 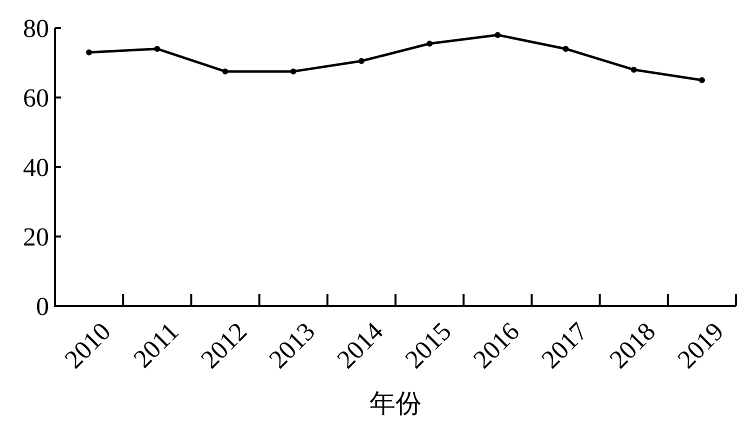 I want to click on y-tick-label: 60, so click(x=36, y=98).